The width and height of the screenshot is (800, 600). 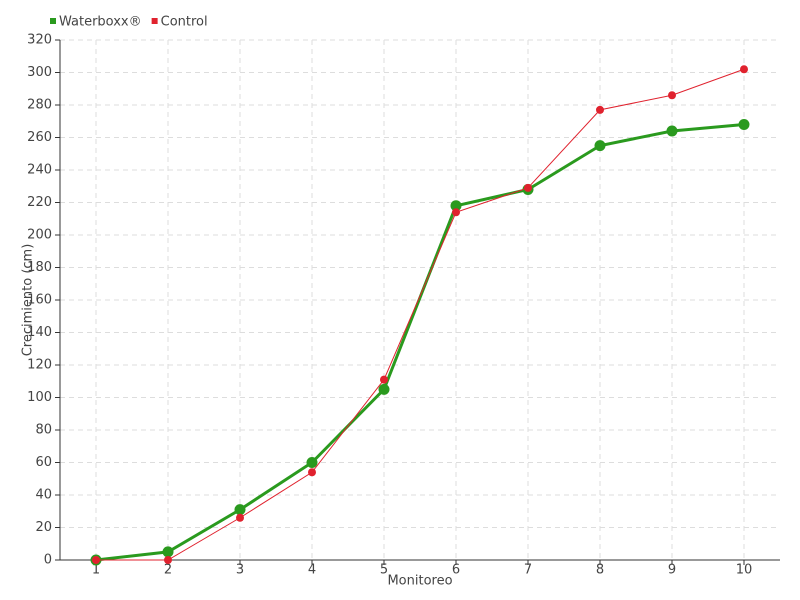 I want to click on y-tick-label: 100, so click(x=39, y=397).